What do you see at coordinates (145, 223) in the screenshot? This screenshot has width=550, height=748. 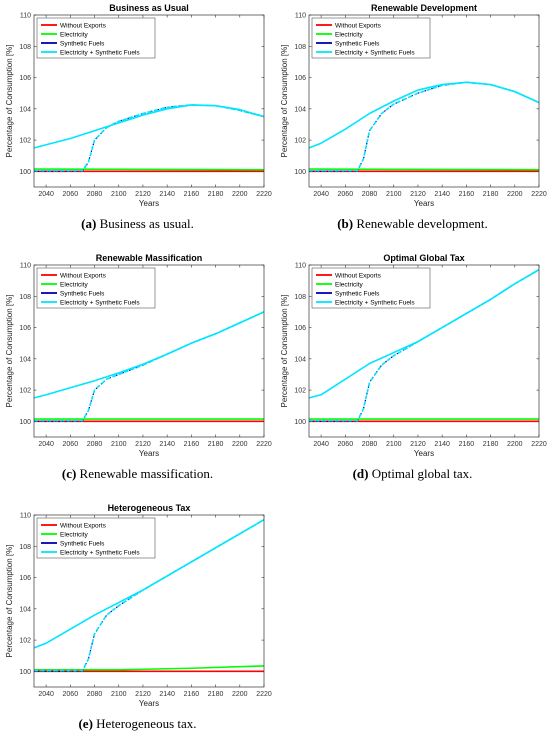 I see `caption-text: Business as usual.` at bounding box center [145, 223].